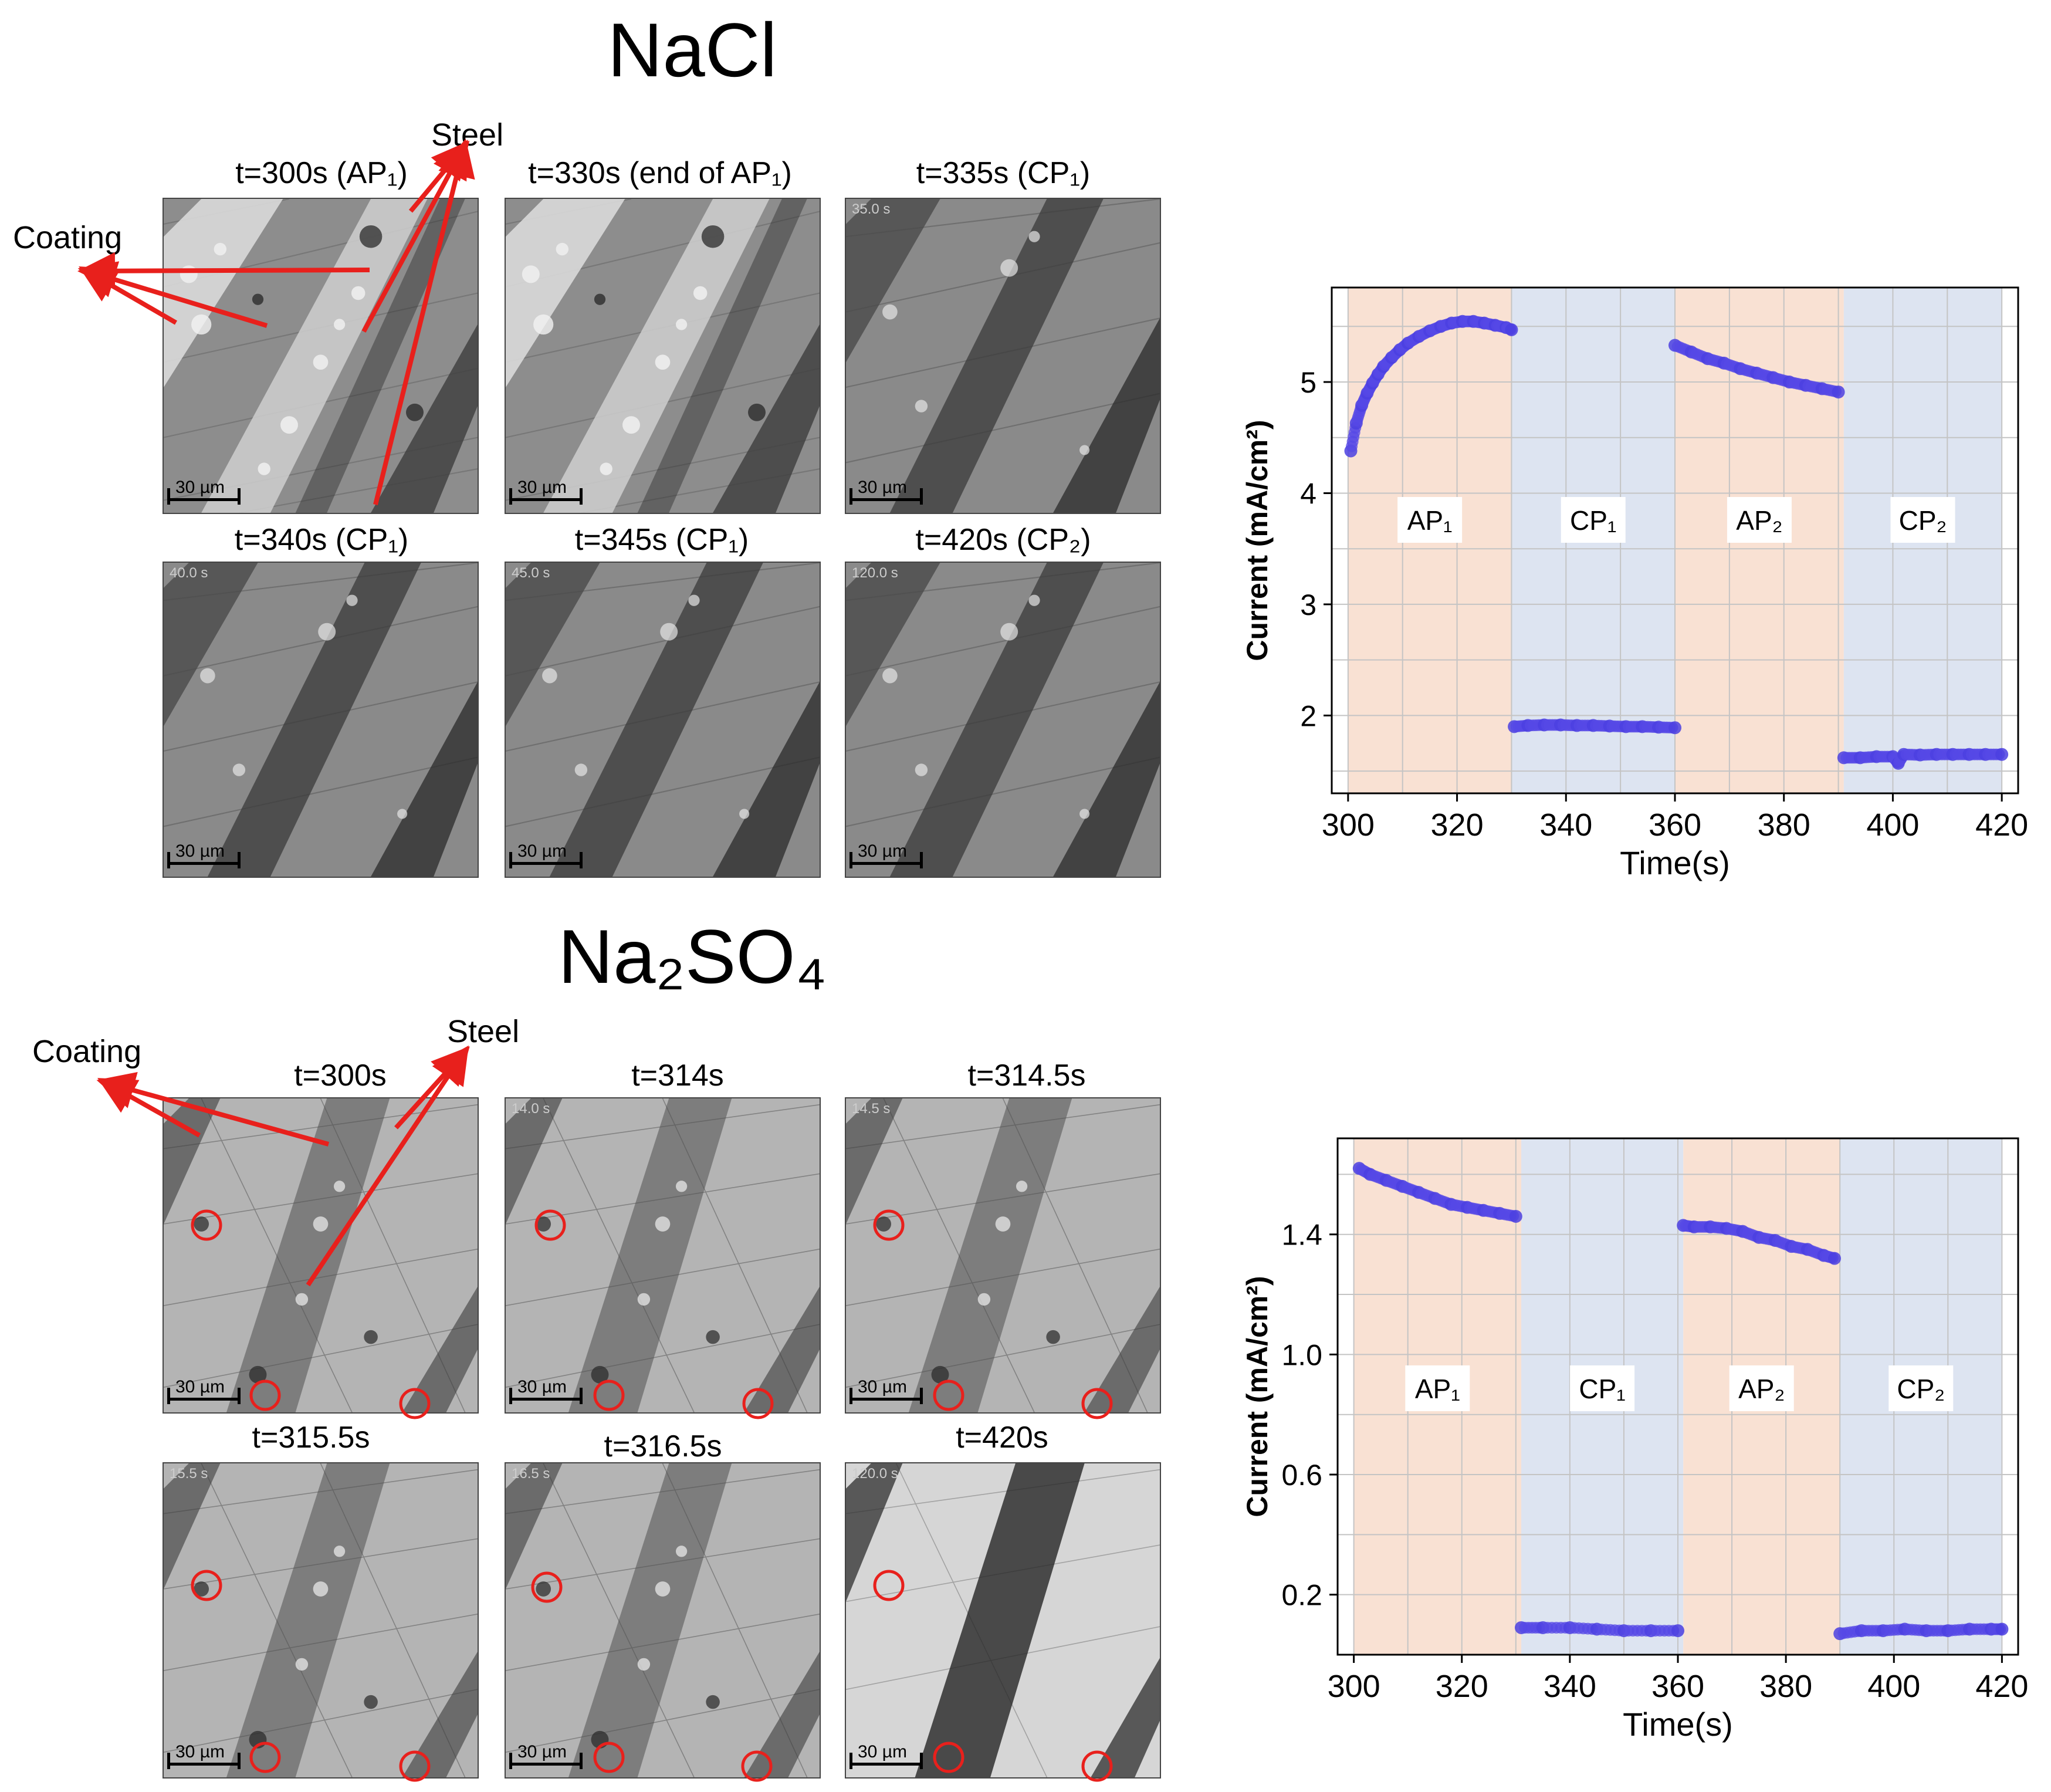  Describe the element at coordinates (1675, 863) in the screenshot. I see `x-axis-label: Time(s)` at that location.